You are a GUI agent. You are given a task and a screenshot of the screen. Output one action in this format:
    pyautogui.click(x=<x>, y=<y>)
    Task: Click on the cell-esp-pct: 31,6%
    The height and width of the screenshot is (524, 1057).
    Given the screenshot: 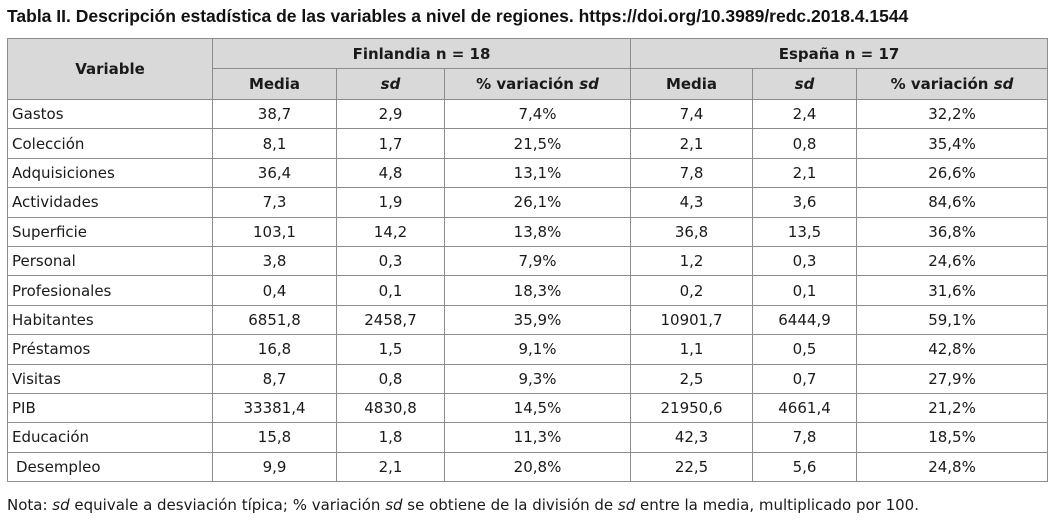 What is the action you would take?
    pyautogui.click(x=952, y=290)
    